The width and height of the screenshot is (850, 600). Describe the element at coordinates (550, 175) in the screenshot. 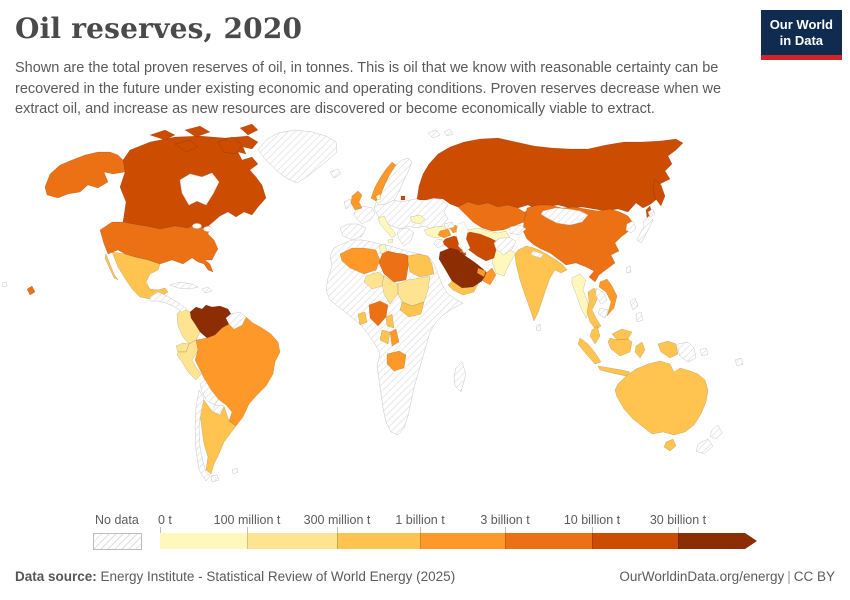

I see `country-russia` at that location.